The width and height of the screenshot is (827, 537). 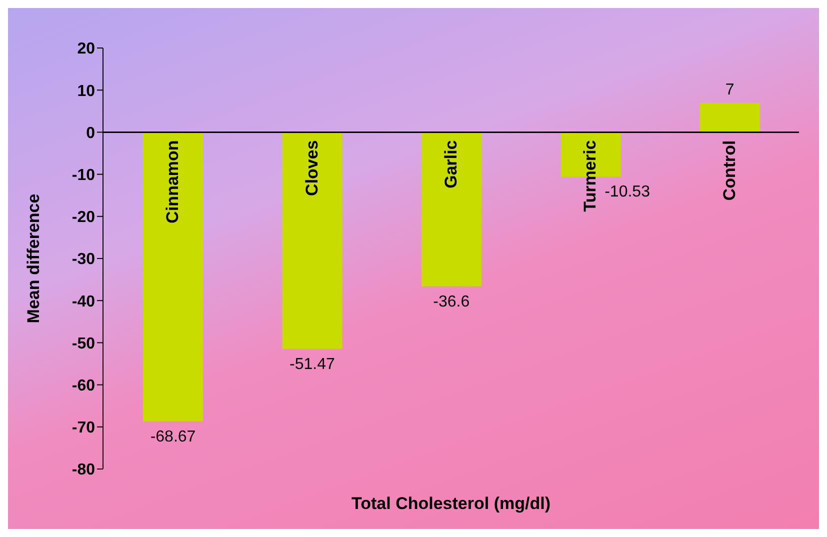 I want to click on y-tick-label: -80, so click(x=84, y=470).